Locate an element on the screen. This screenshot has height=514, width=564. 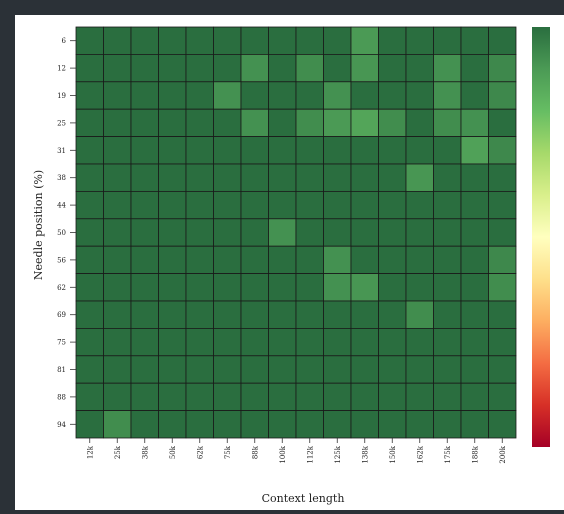
heatmap-cell-38-125k is located at coordinates (337, 177).